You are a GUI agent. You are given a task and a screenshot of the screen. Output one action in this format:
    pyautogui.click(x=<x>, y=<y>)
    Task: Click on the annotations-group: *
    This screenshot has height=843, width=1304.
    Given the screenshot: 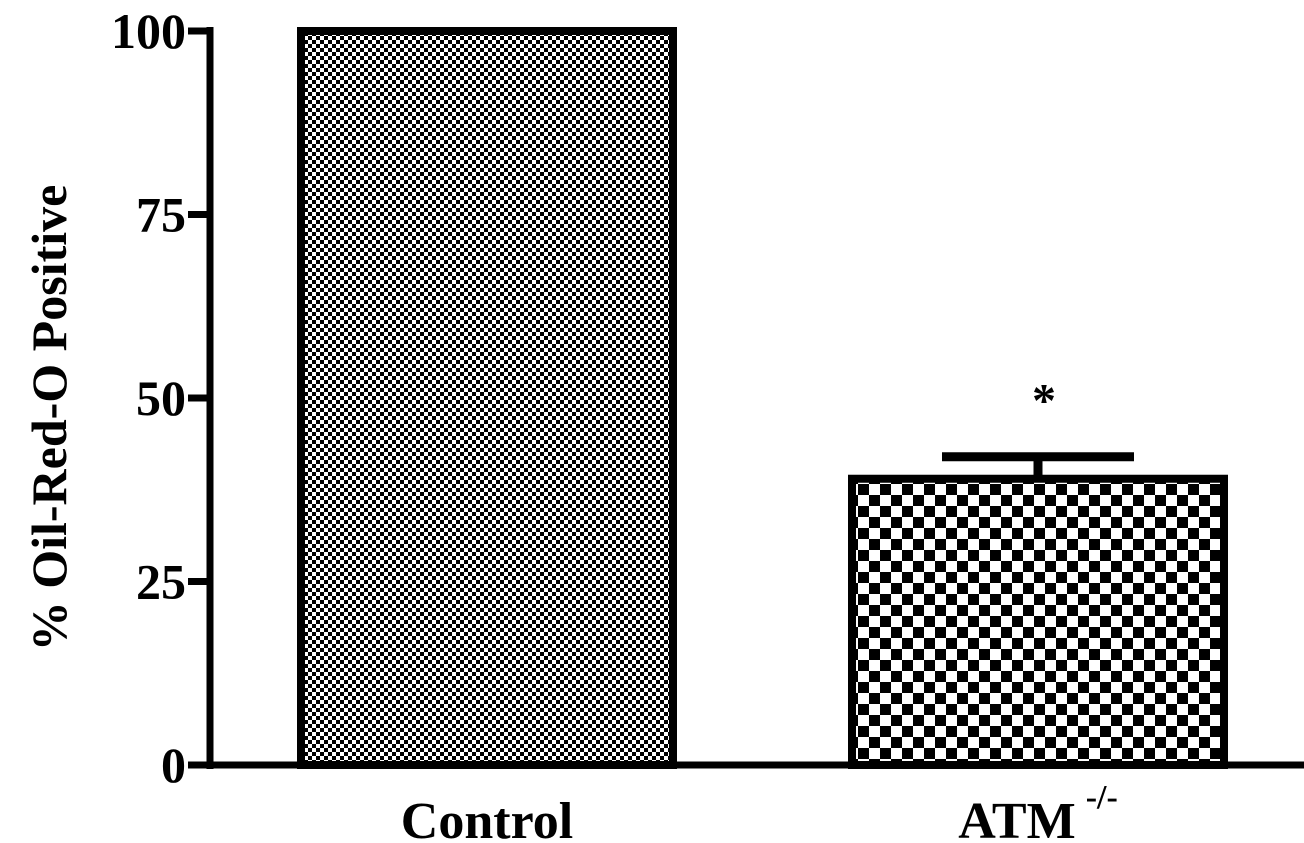 What is the action you would take?
    pyautogui.click(x=1044, y=401)
    